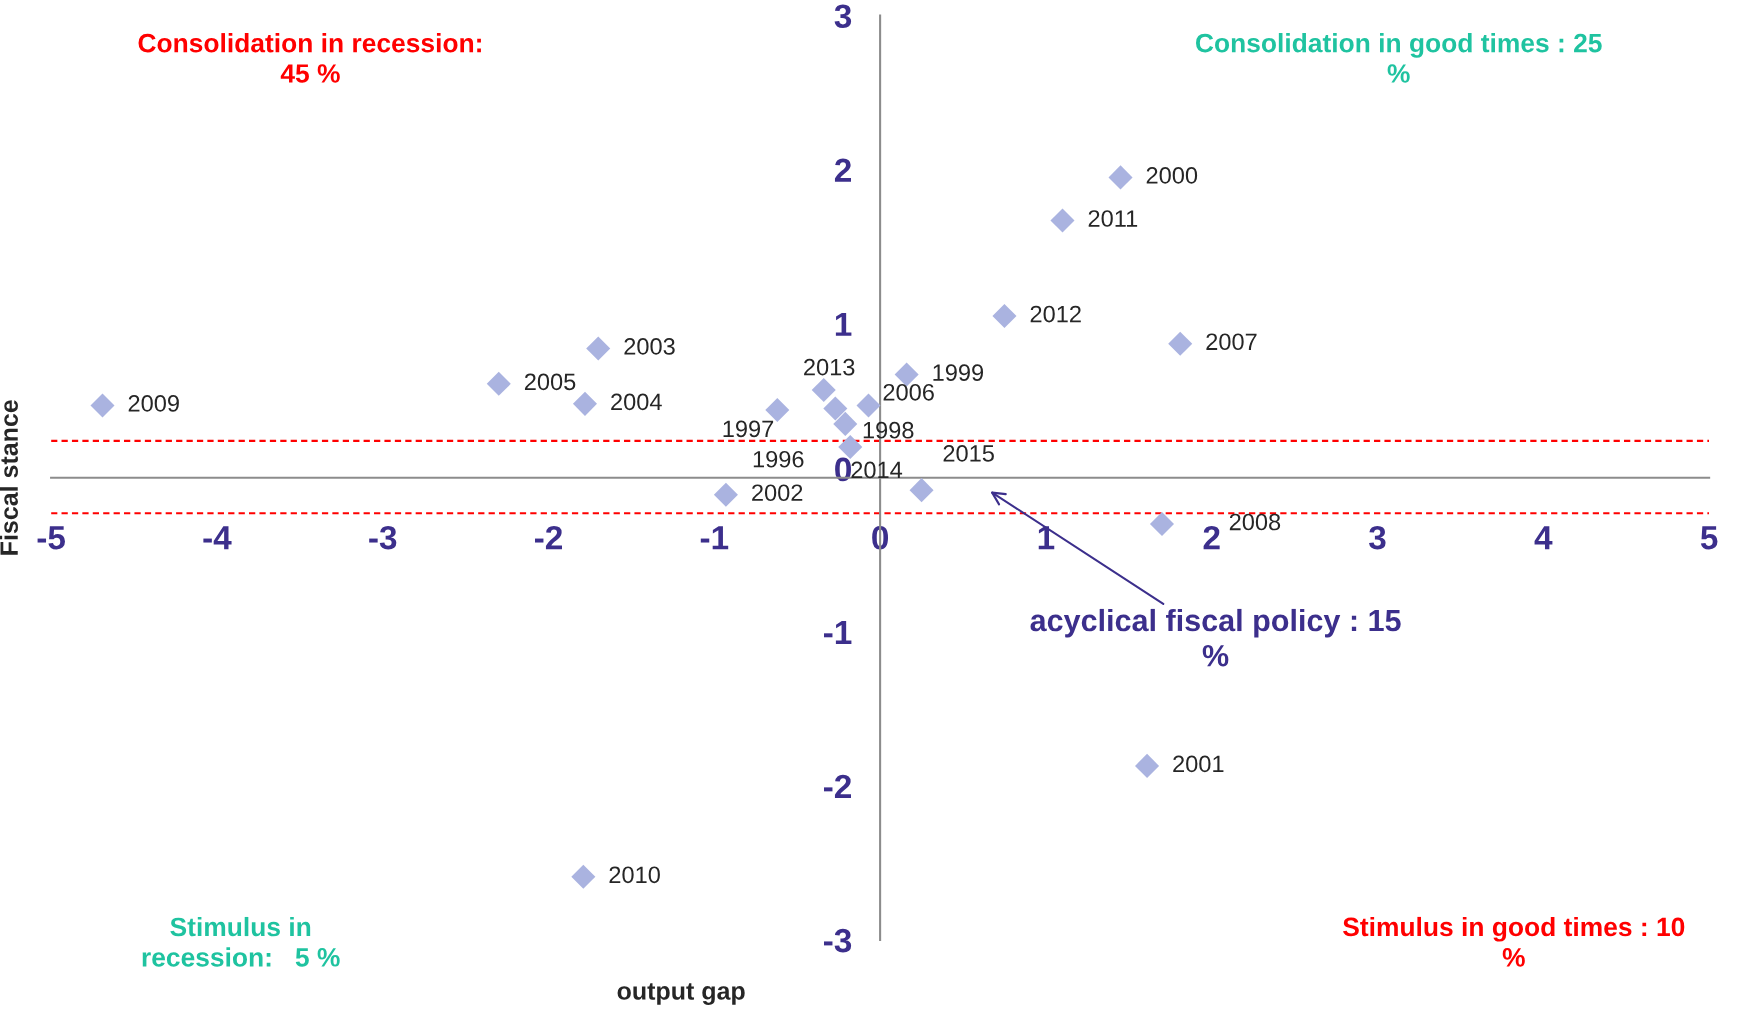 The height and width of the screenshot is (1009, 1744). I want to click on y-tick-label: -1, so click(838, 632).